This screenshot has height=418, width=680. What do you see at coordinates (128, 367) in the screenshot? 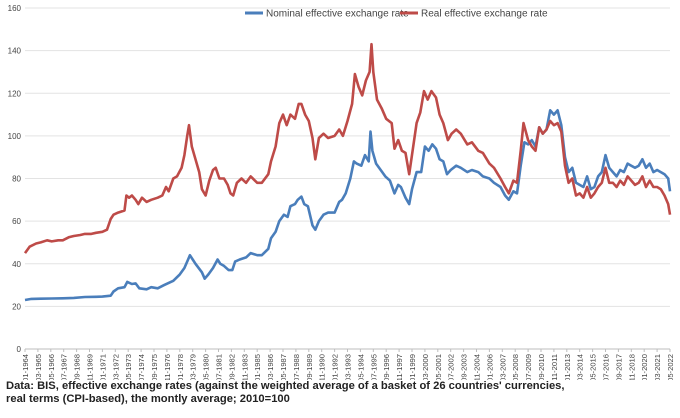
I see `x-tick-label: 05-1973` at bounding box center [128, 367].